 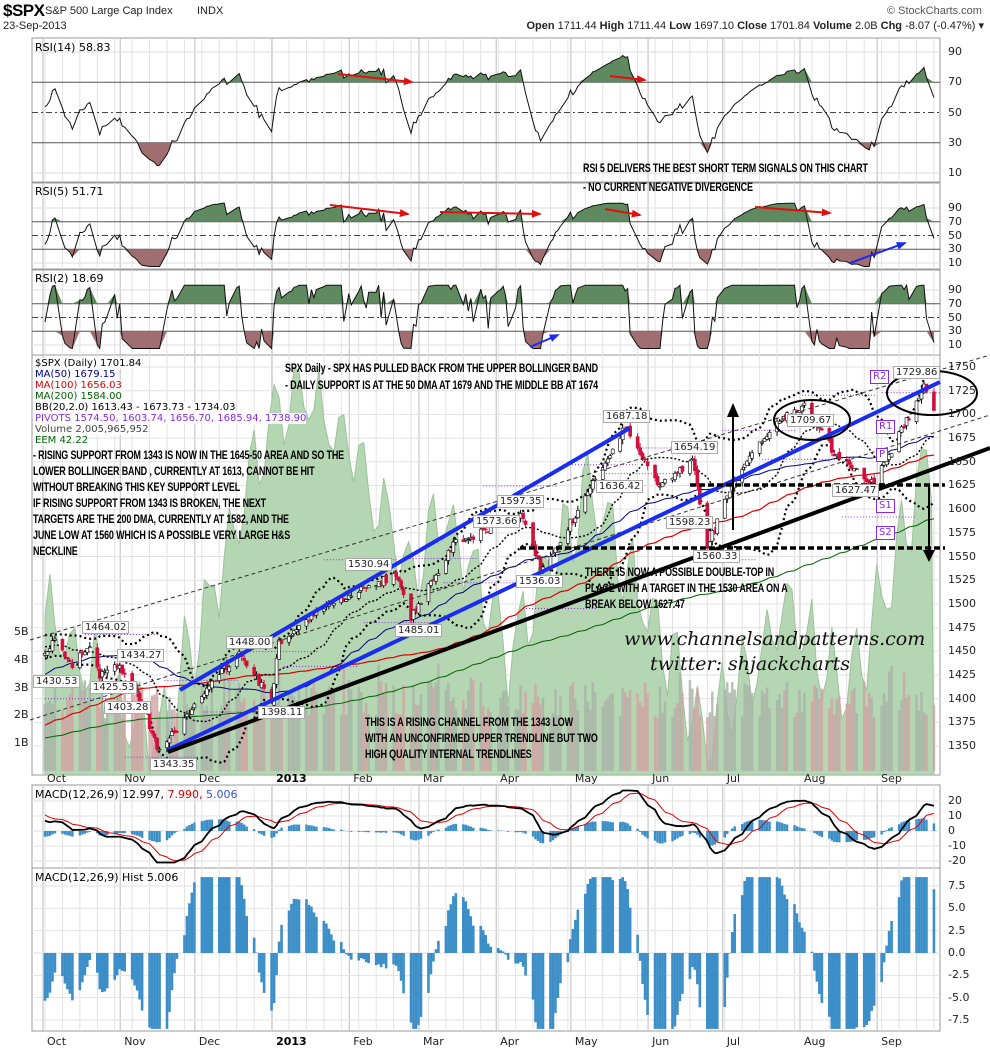 I want to click on month-label-bottom: Jul, so click(x=733, y=1041).